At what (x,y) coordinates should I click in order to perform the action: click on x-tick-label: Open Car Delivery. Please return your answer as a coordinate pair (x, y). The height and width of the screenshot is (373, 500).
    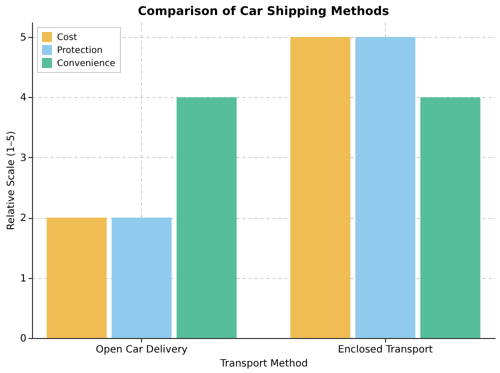
    Looking at the image, I should click on (142, 350).